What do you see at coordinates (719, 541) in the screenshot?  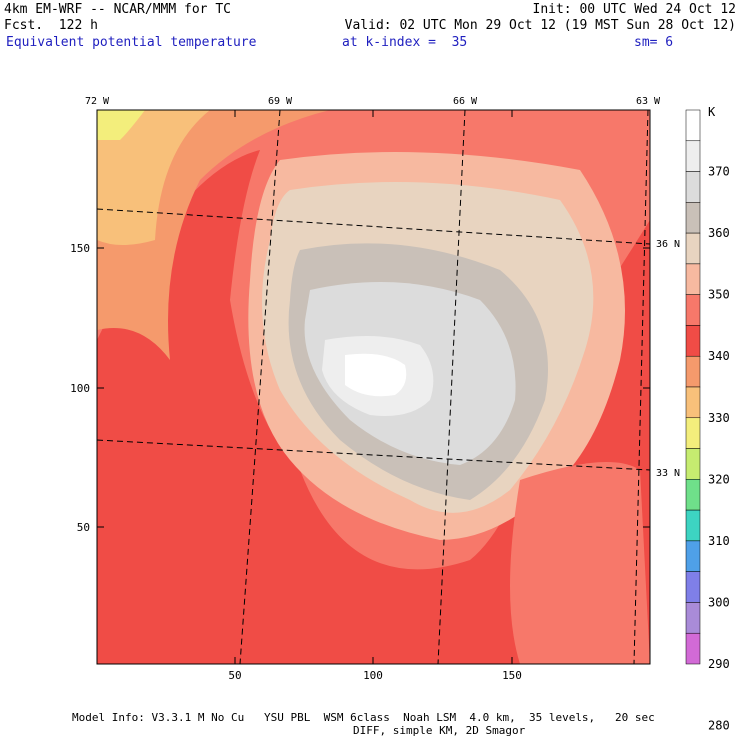 I see `colorbar-level-label: 310` at bounding box center [719, 541].